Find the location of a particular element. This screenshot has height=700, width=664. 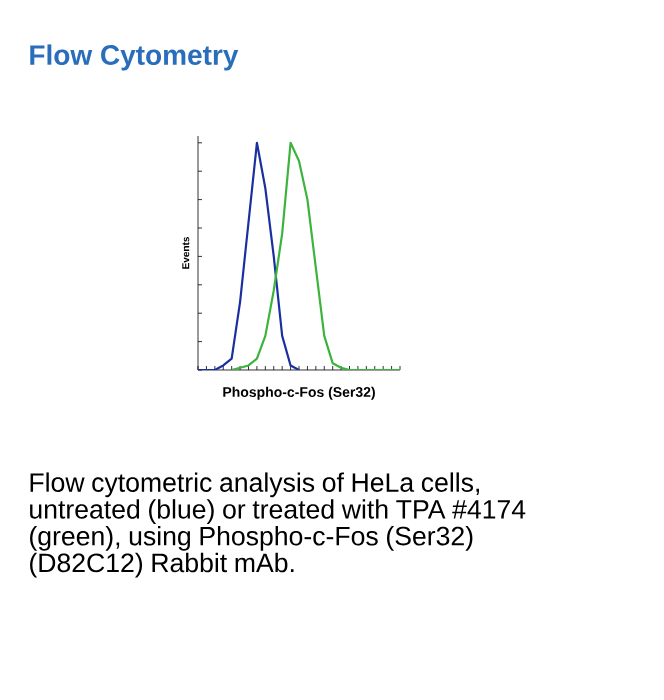

chart-title: Flow Cytometry is located at coordinates (134, 57).